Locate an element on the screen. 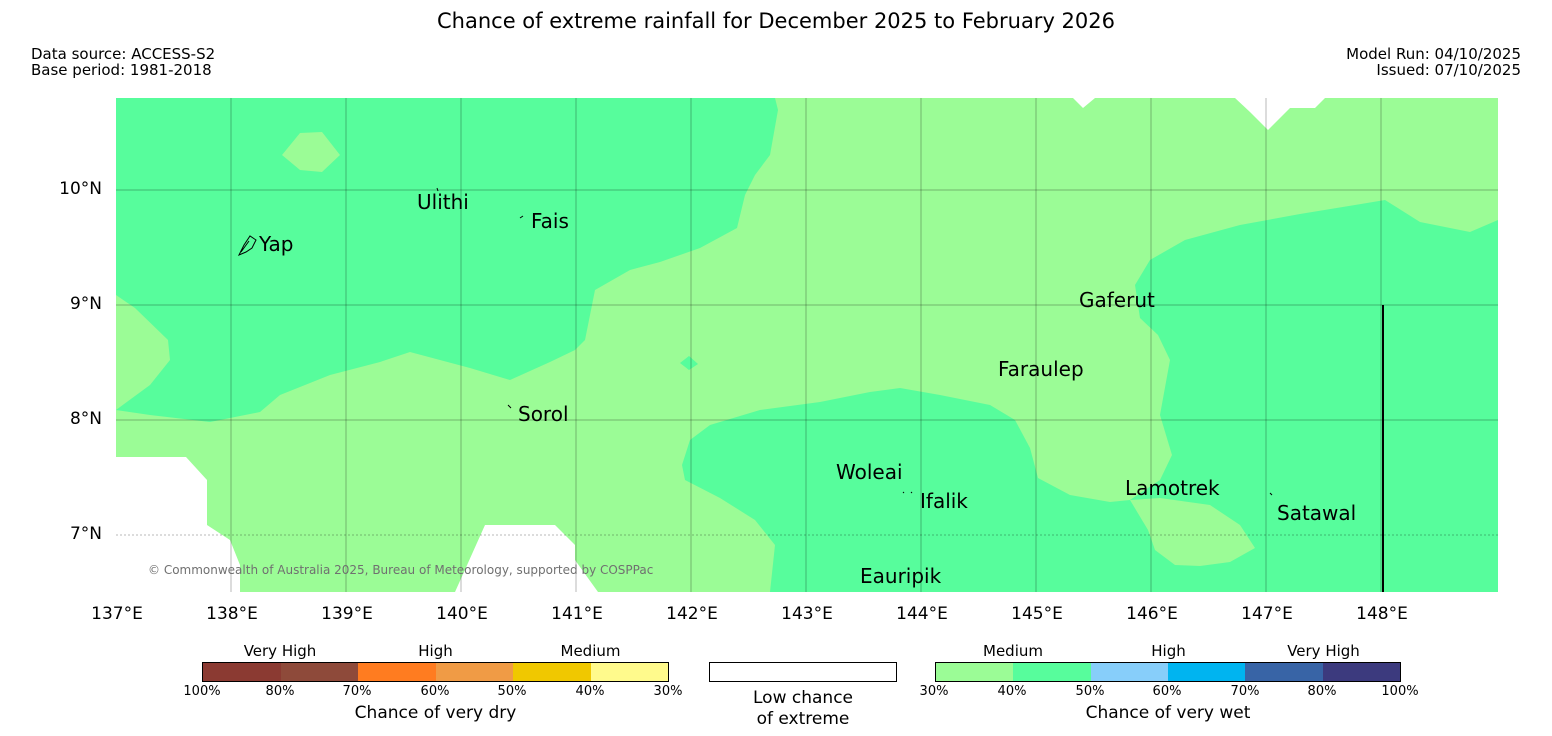 Image resolution: width=1552 pixels, height=736 pixels. medium-wet-40-50-patch is located at coordinates (689, 363).